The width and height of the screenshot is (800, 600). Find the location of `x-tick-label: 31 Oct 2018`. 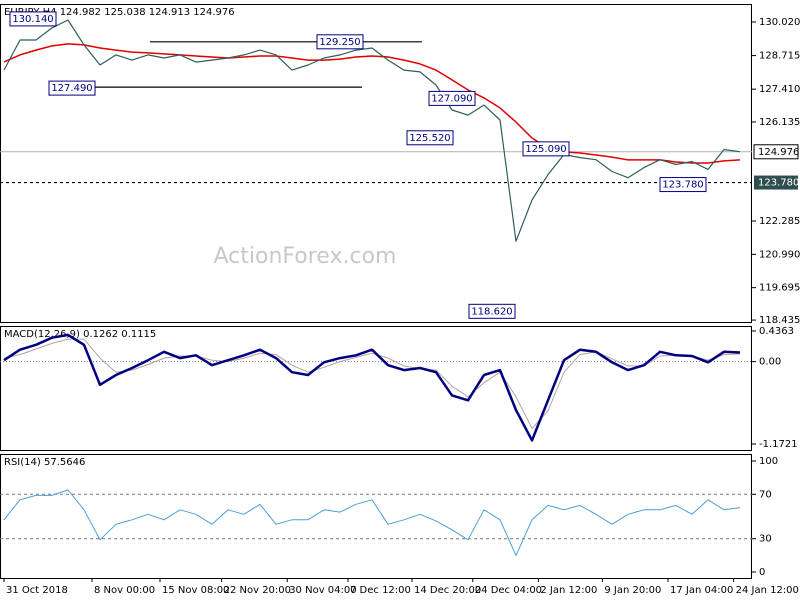

x-tick-label: 31 Oct 2018 is located at coordinates (37, 590).